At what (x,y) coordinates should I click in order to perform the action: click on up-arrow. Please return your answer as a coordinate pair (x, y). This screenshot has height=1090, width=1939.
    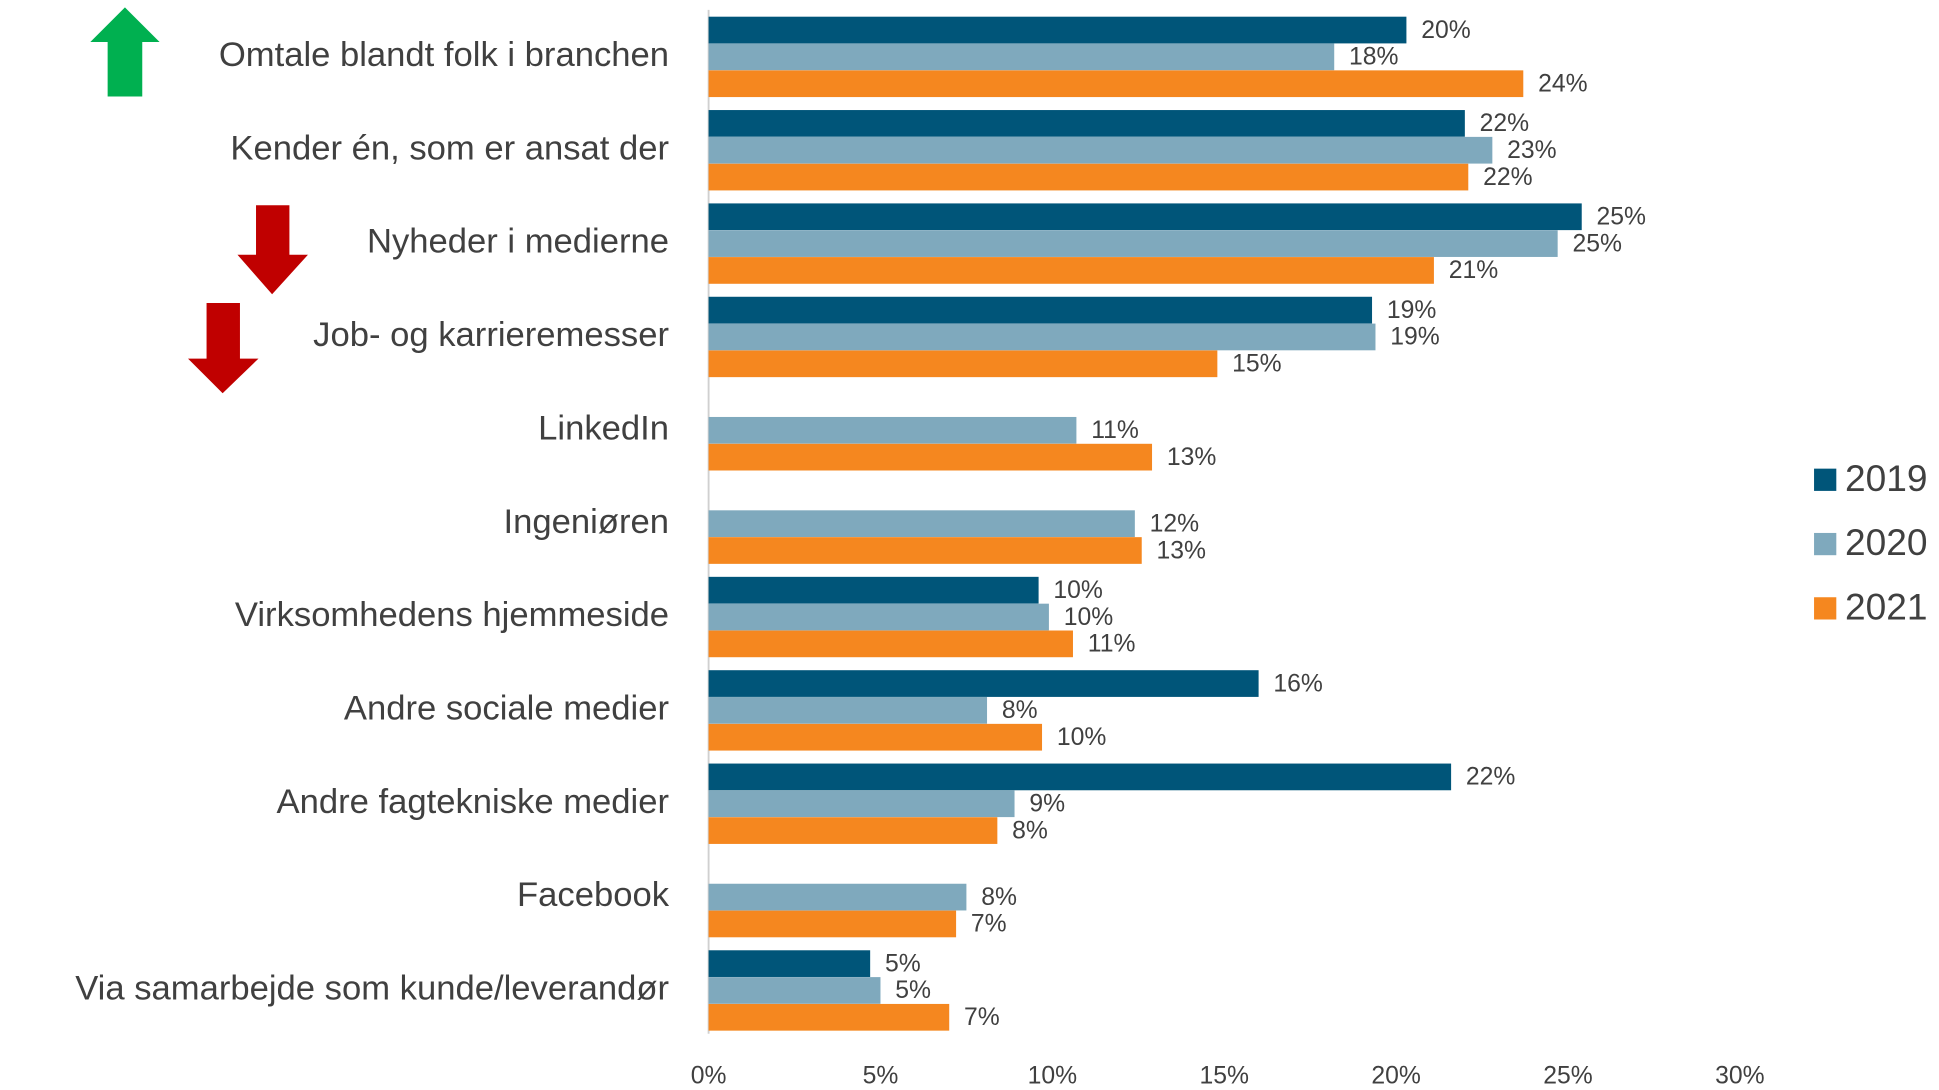
    Looking at the image, I should click on (125, 52).